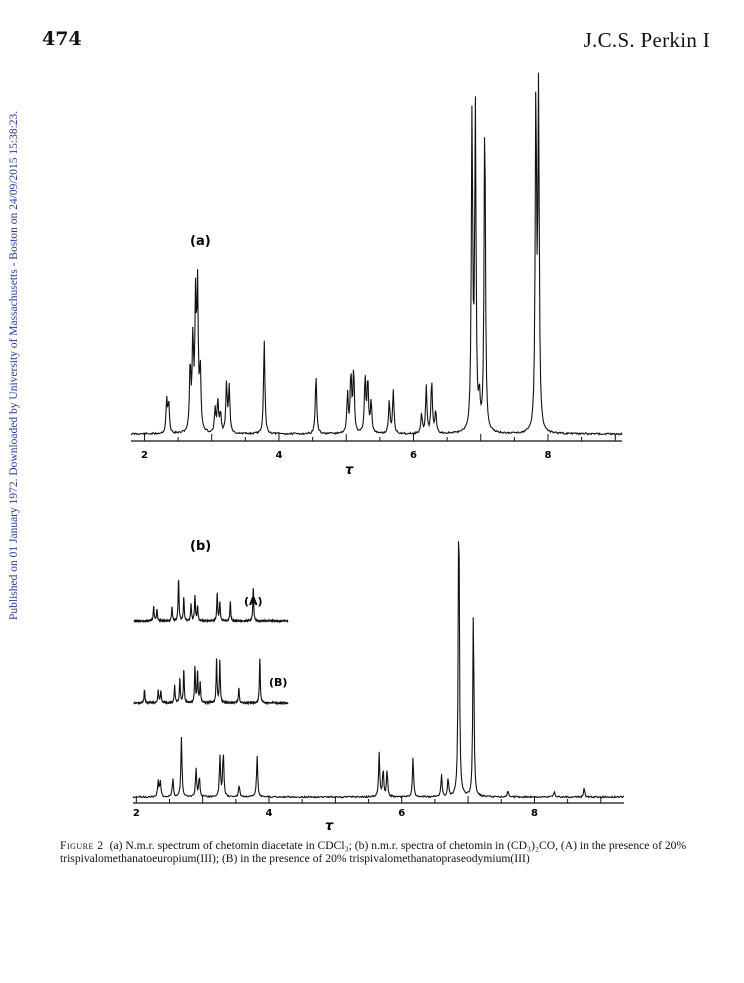 The width and height of the screenshot is (744, 983). What do you see at coordinates (200, 546) in the screenshot?
I see `panel-b-label: (b)` at bounding box center [200, 546].